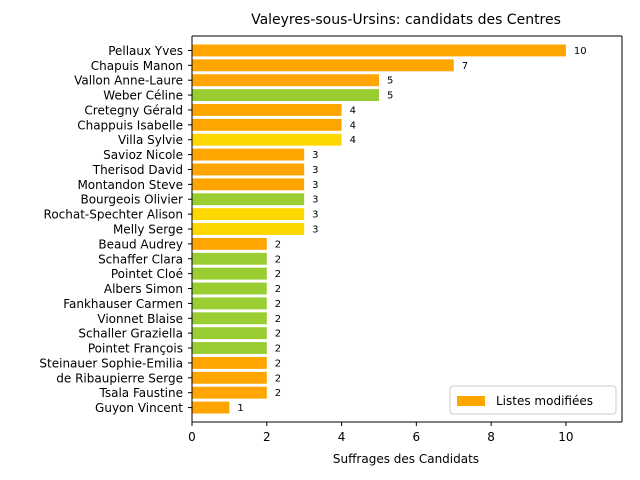 The width and height of the screenshot is (640, 480). Describe the element at coordinates (417, 437) in the screenshot. I see `x-tick-label: 6` at that location.